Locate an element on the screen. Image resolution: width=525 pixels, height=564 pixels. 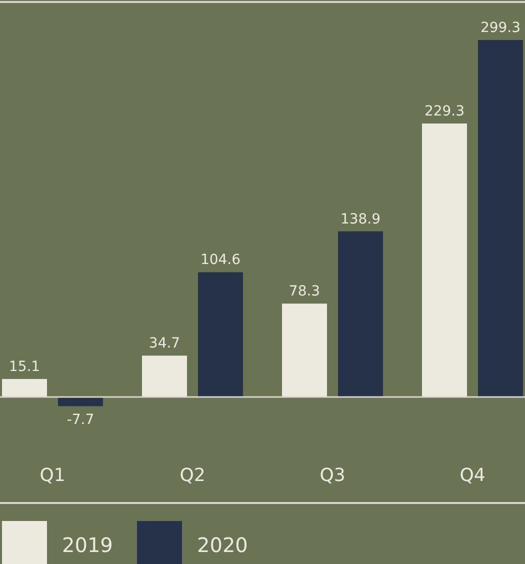
x-tick-label: Q2 is located at coordinates (193, 475).